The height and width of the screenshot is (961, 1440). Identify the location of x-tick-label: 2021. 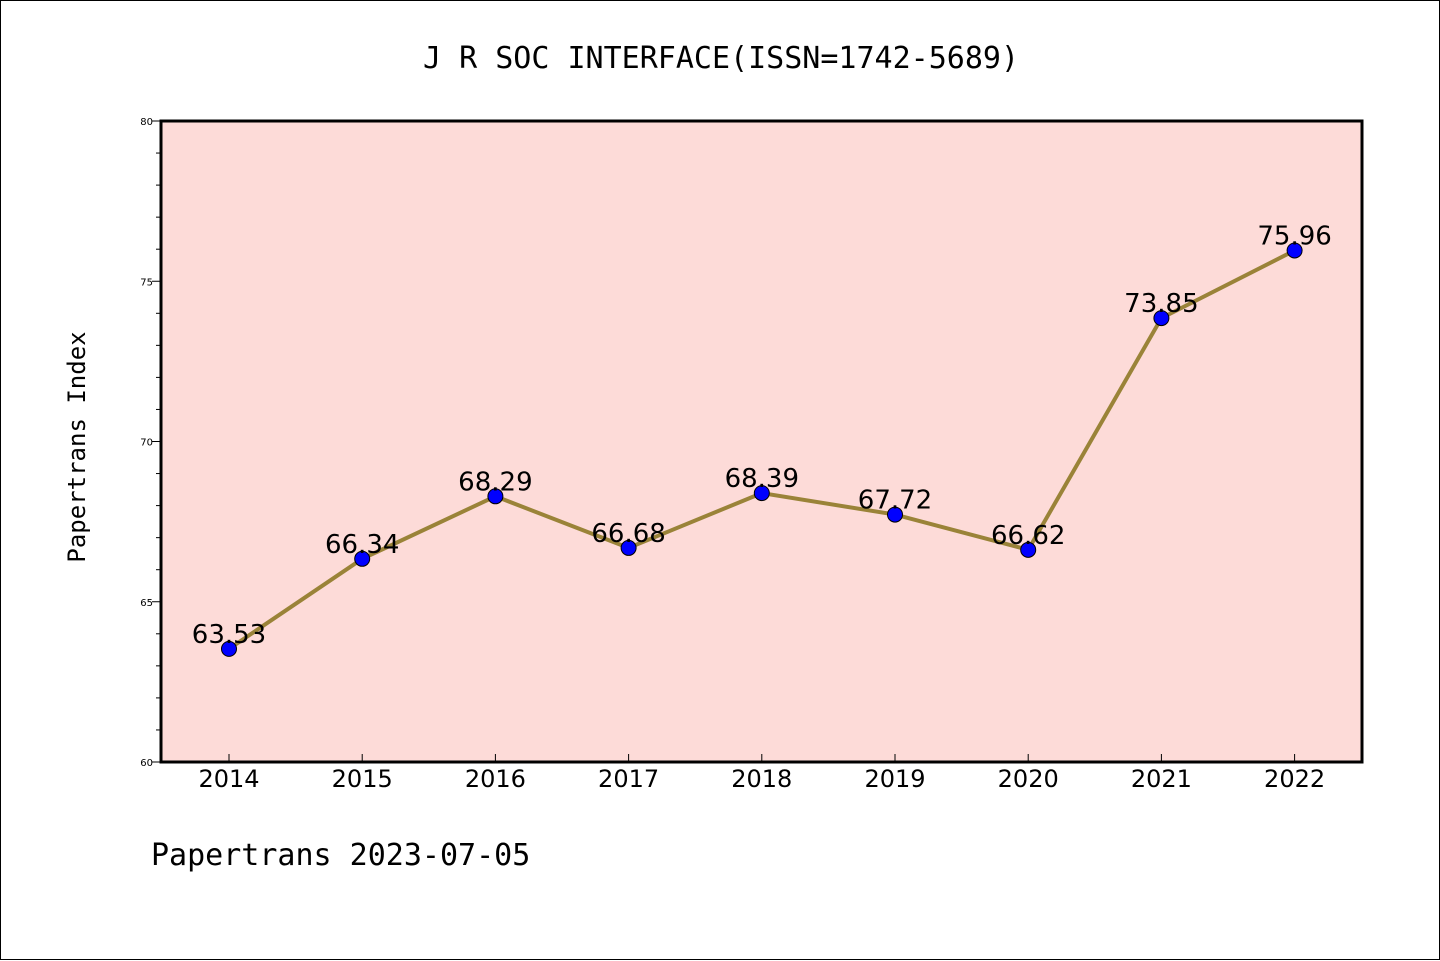
(1161, 779).